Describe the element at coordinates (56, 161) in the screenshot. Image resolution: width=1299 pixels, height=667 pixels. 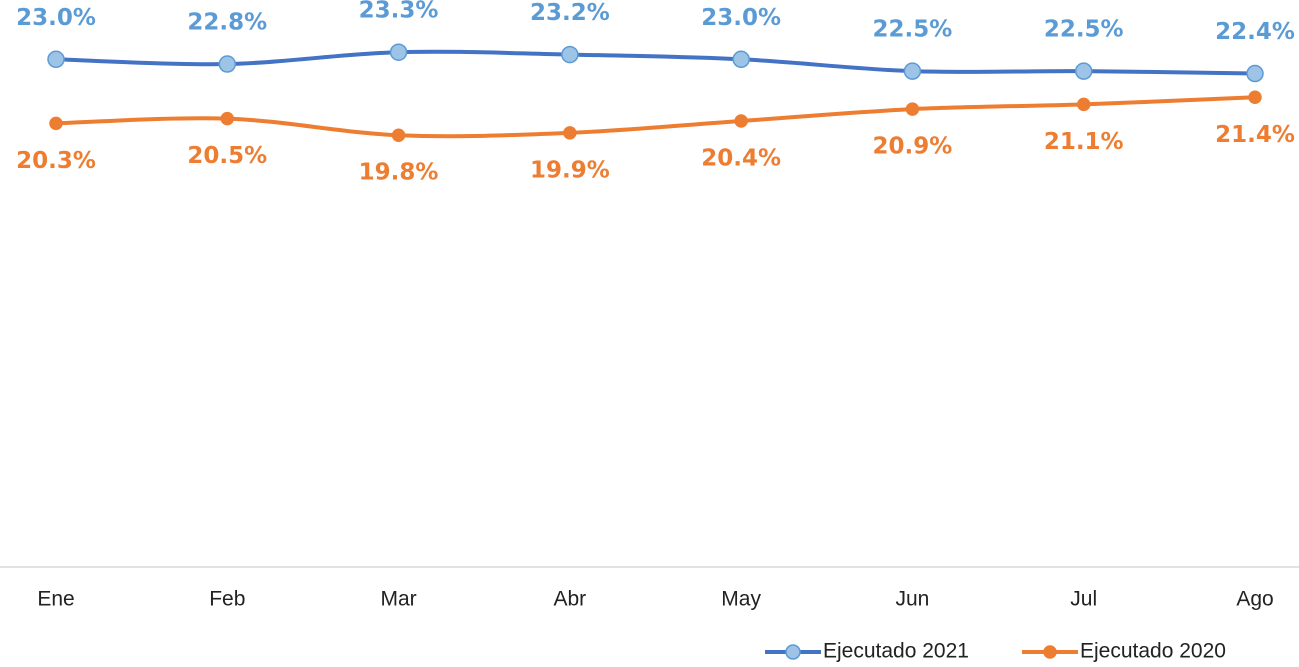
I see `data-label: 20.3%` at that location.